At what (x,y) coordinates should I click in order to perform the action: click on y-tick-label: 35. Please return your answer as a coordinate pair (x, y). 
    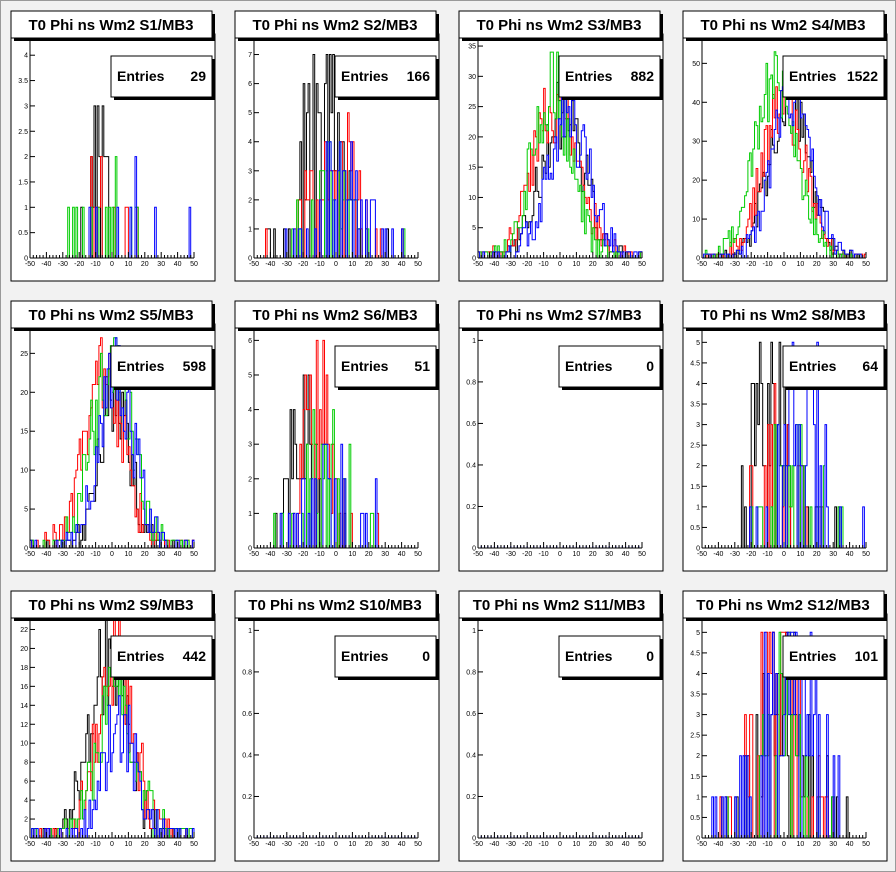
    Looking at the image, I should click on (472, 47).